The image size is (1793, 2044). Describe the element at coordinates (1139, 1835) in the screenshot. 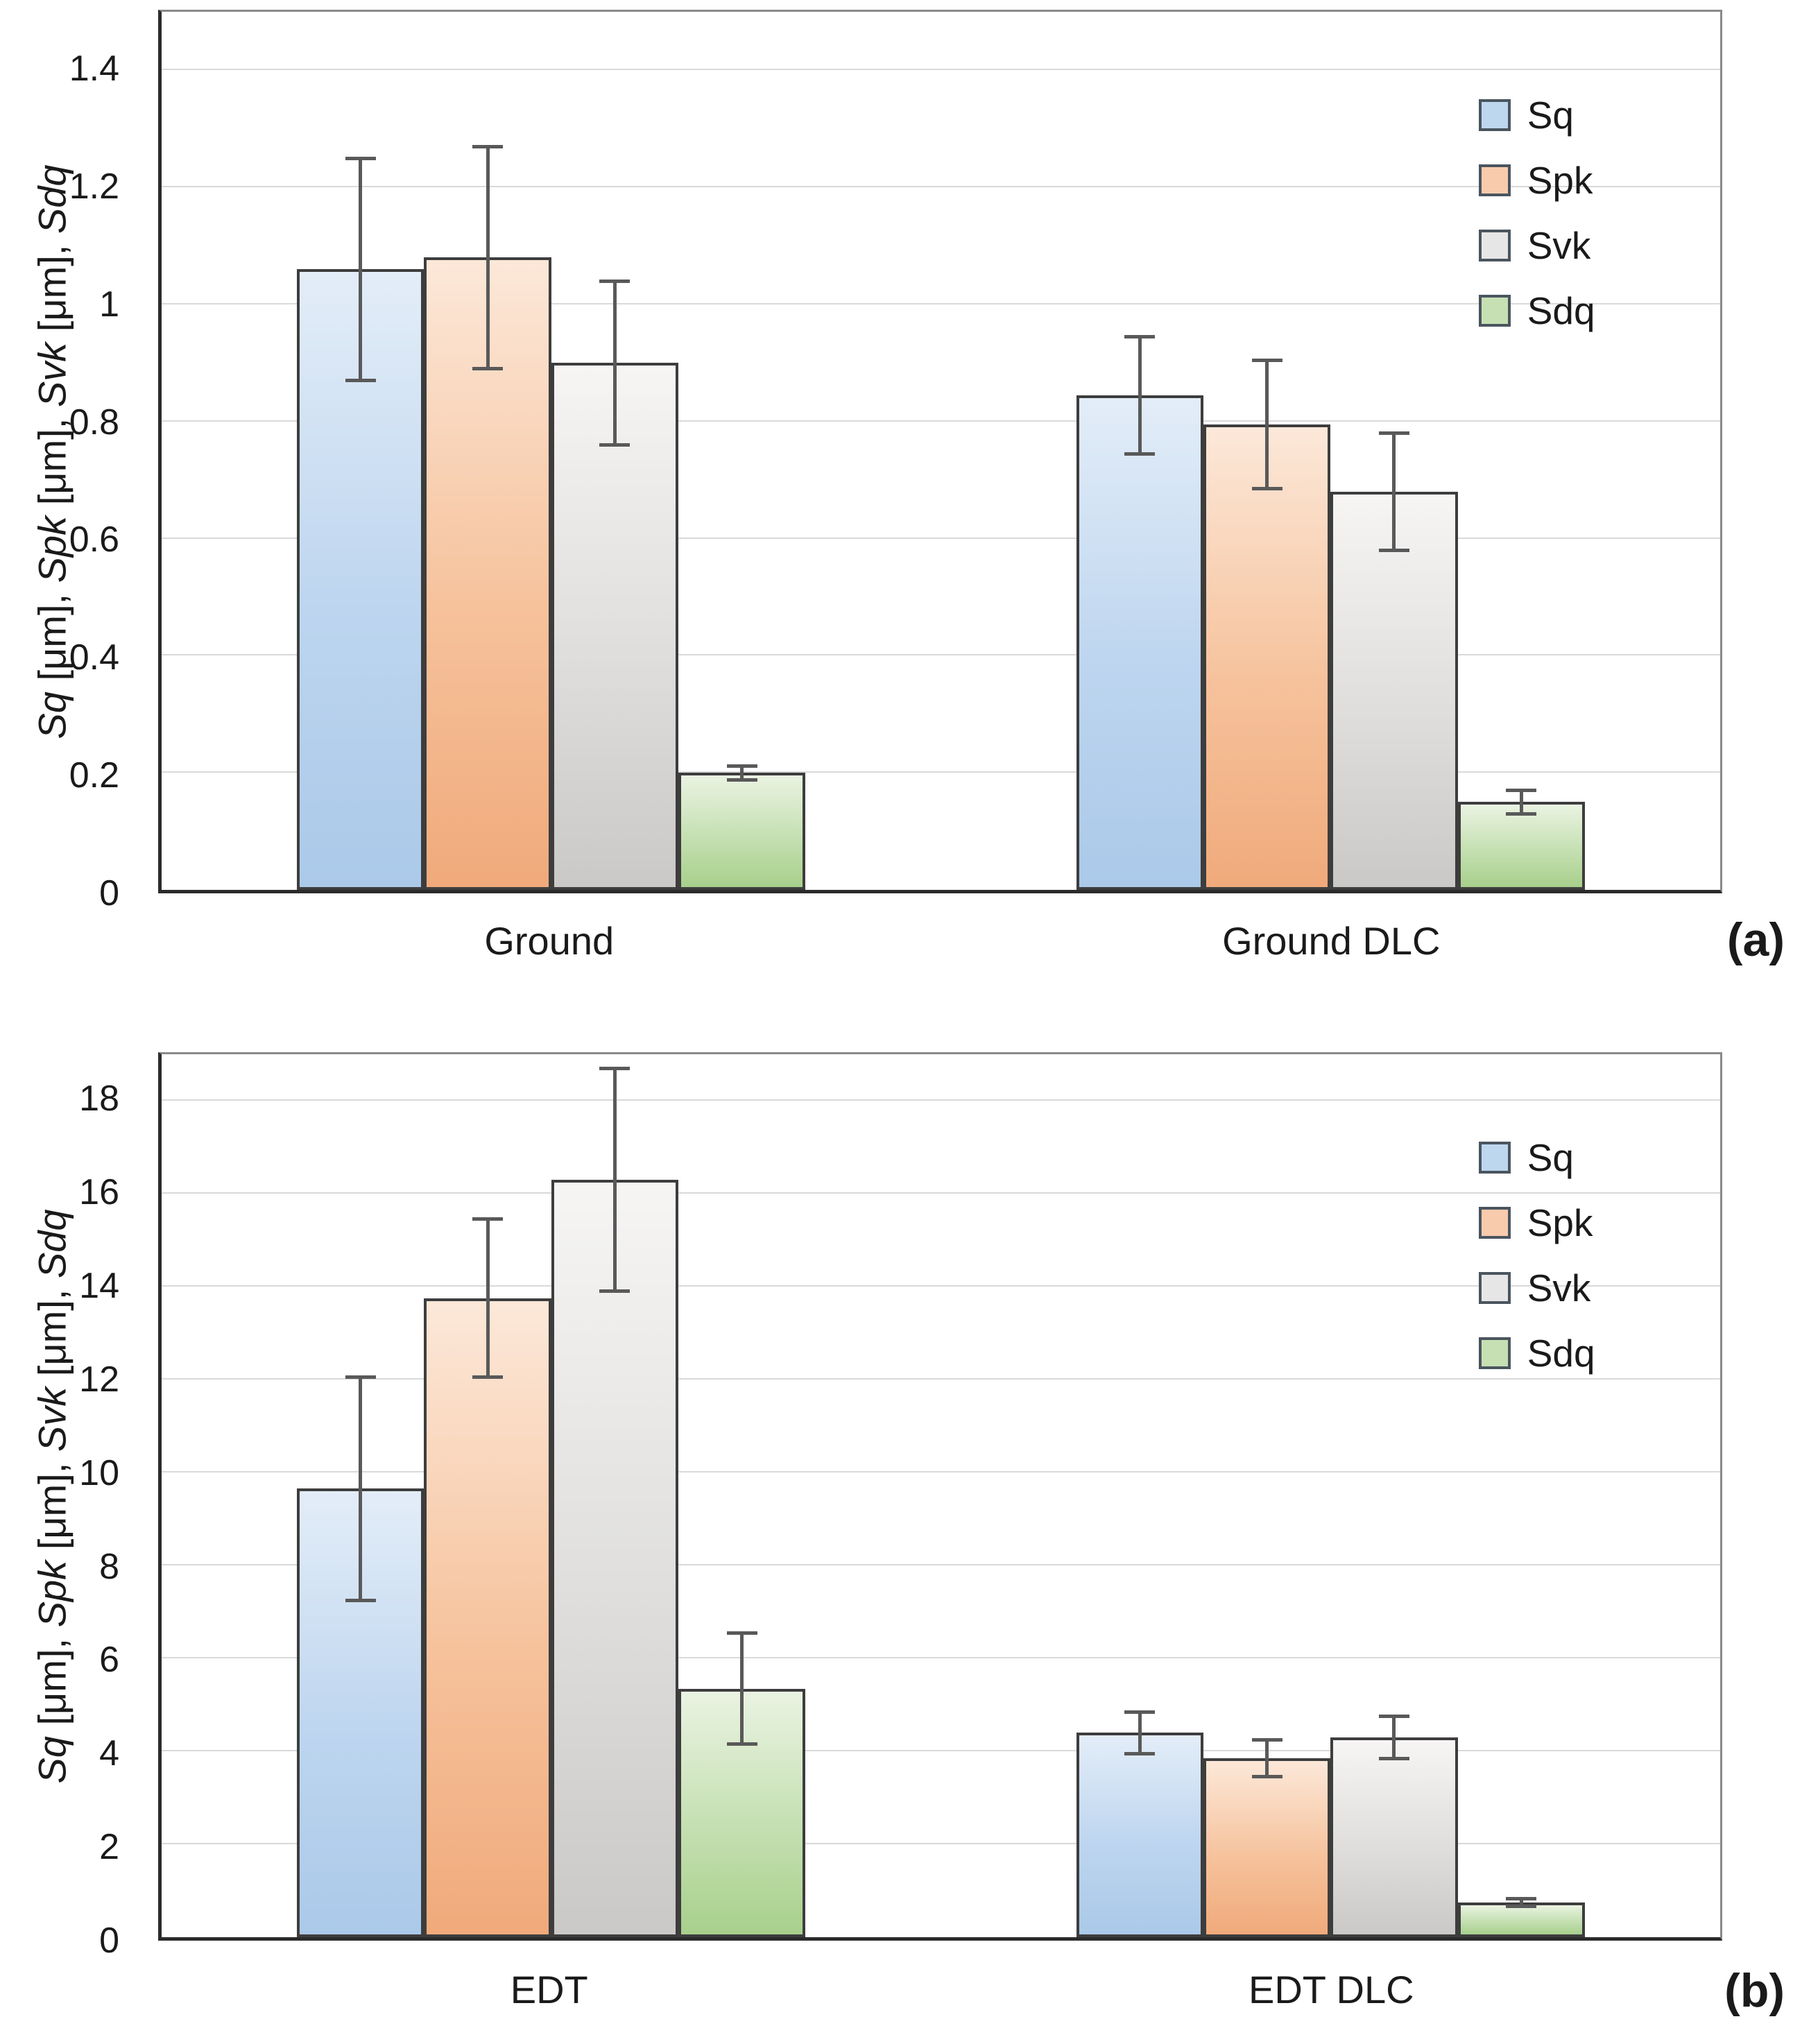

I see `bar-sq-edt-dlc` at that location.